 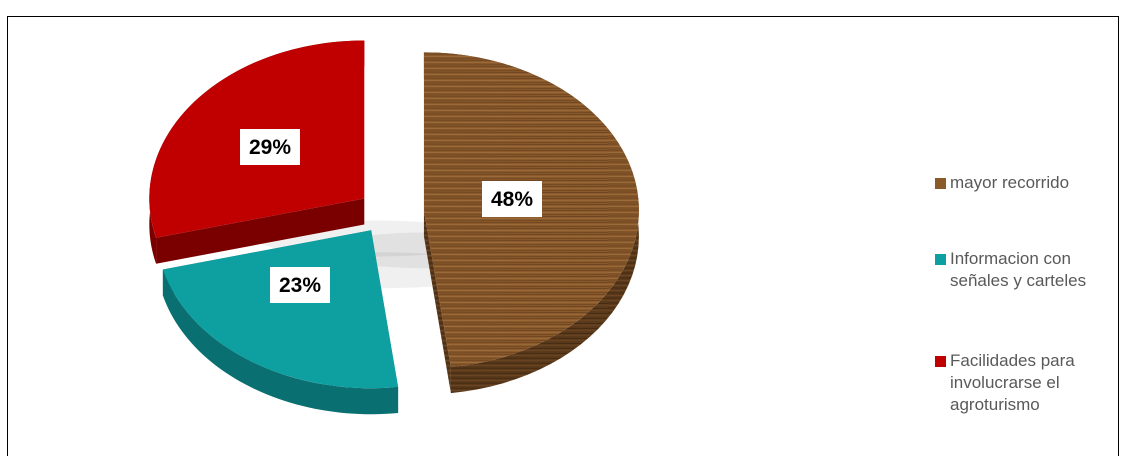 I want to click on legend-label: mayor recorrido, so click(x=1010, y=182).